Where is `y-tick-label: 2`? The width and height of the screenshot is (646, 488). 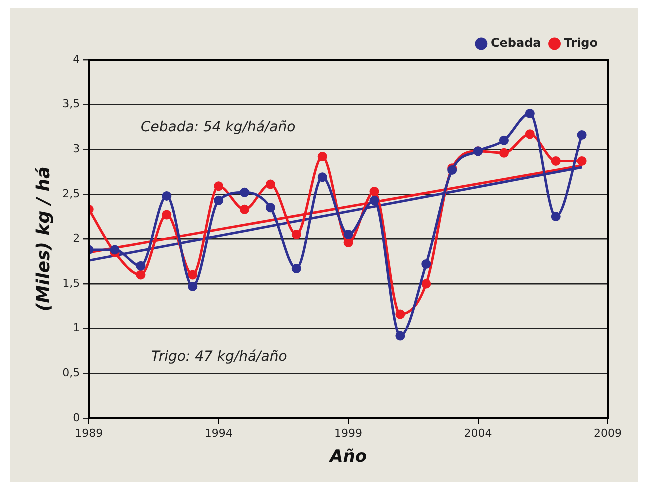
y-tick-label: 2 is located at coordinates (76, 239).